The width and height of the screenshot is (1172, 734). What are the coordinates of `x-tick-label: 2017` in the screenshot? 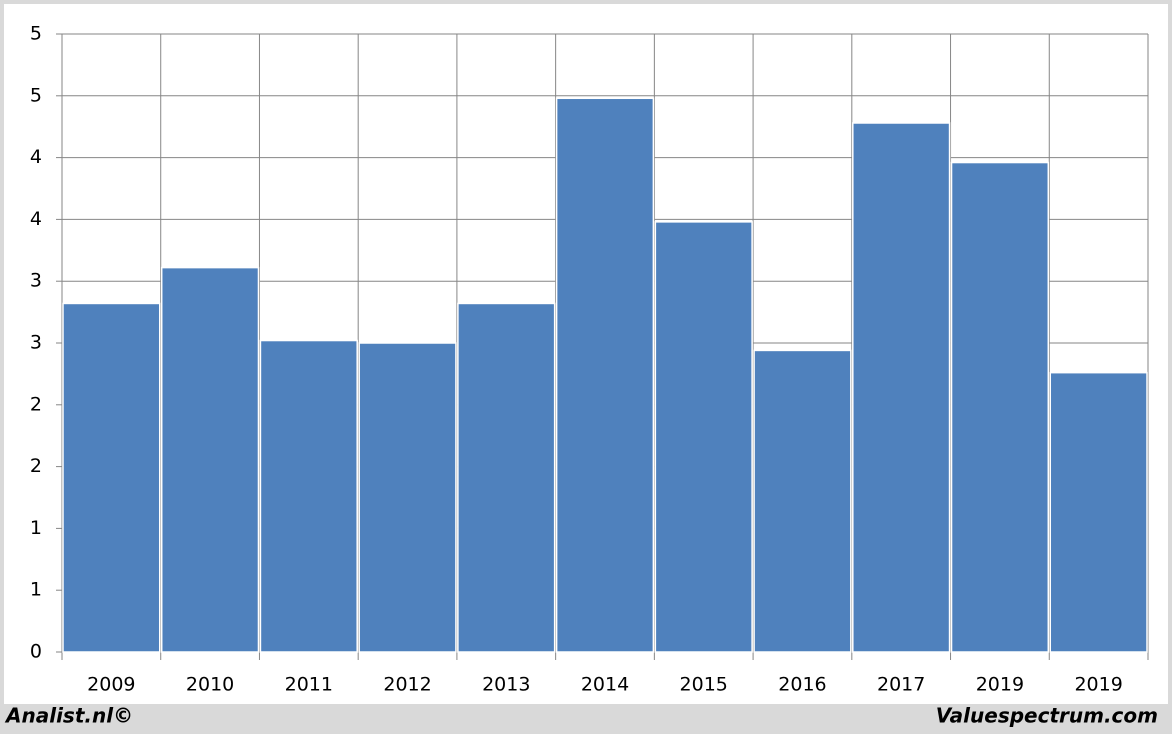 It's located at (901, 685).